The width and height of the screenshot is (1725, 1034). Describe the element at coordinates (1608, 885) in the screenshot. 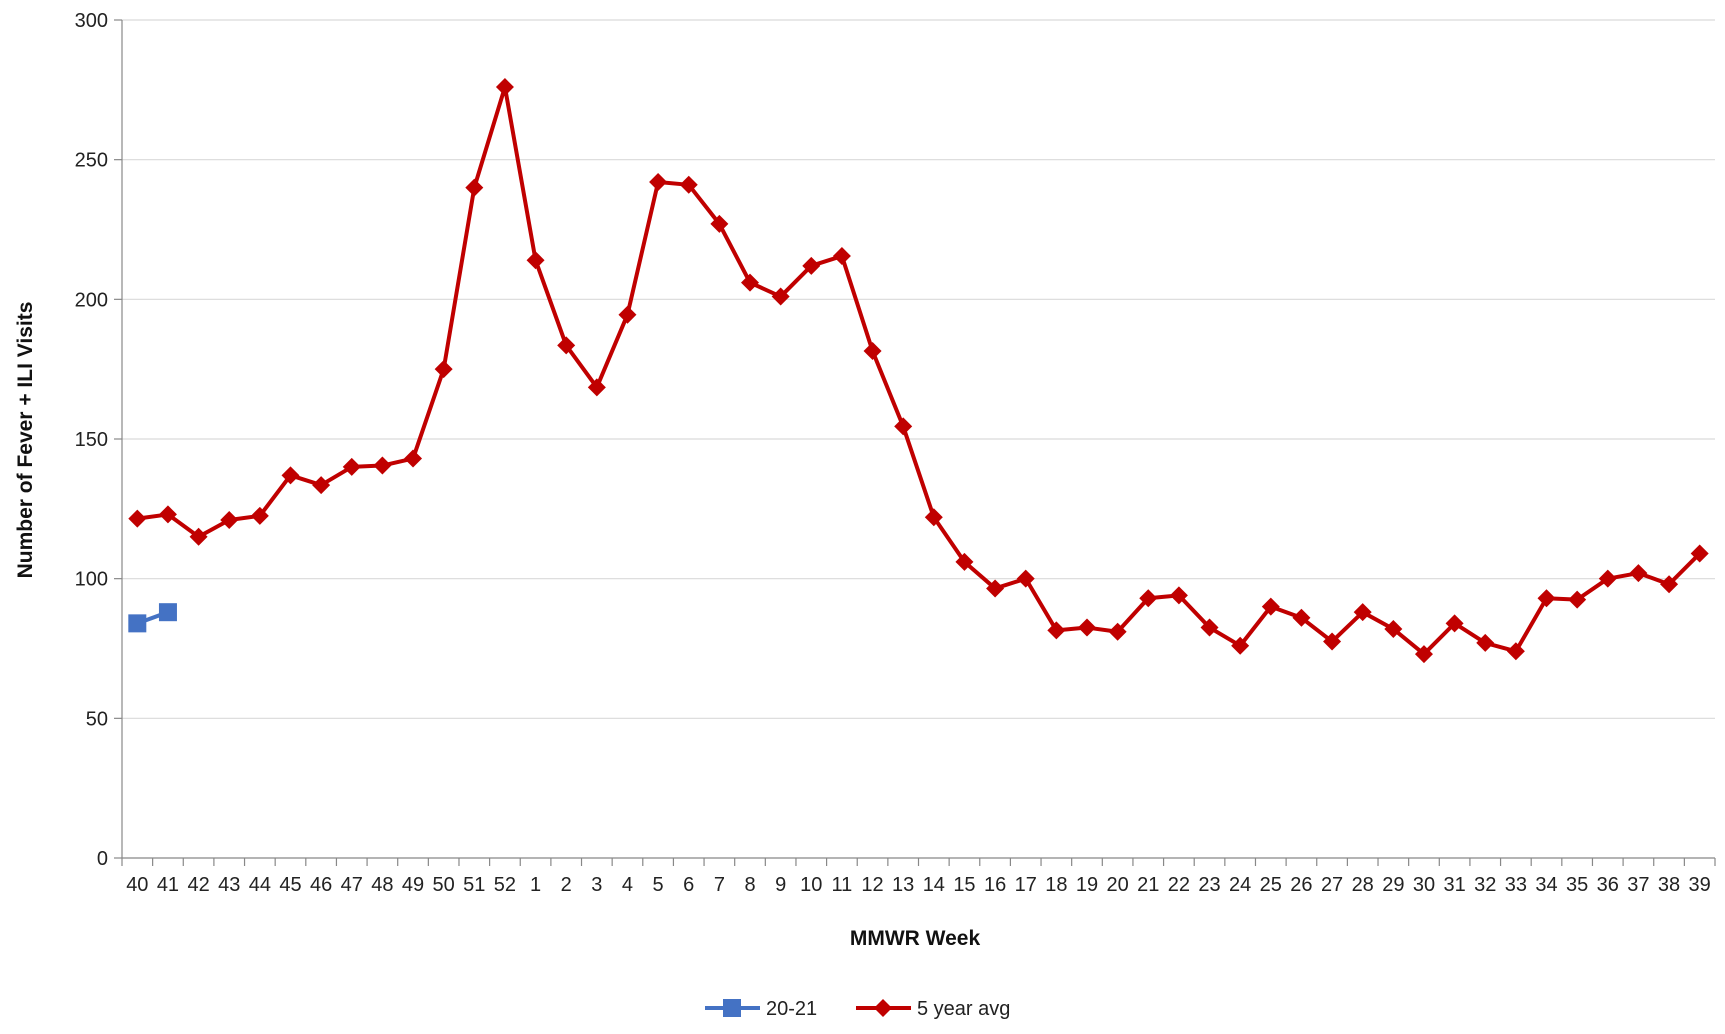

I see `x-tick-label: 36` at that location.